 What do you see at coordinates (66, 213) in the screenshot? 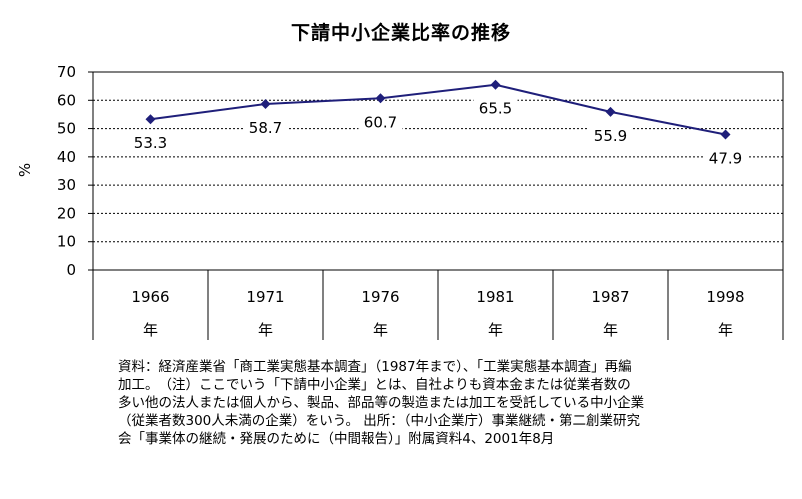
I see `y-tick-label: 20` at bounding box center [66, 213].